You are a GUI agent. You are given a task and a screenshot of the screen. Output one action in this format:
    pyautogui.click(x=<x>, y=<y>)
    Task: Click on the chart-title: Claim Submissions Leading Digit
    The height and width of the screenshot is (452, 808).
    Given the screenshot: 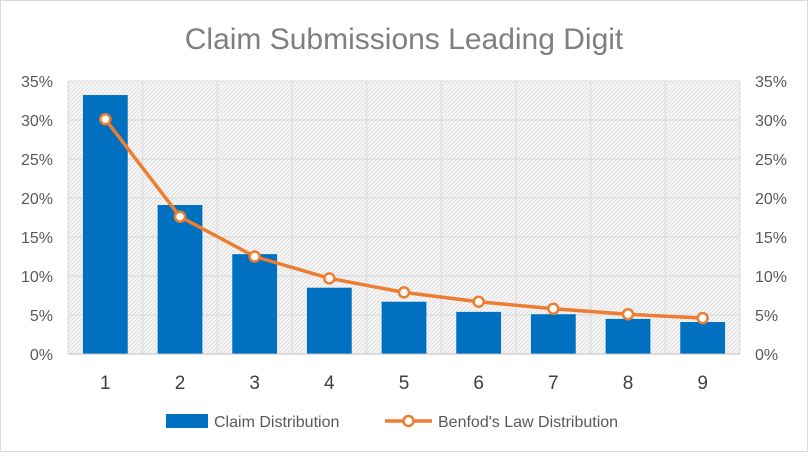 What is the action you would take?
    pyautogui.click(x=404, y=39)
    